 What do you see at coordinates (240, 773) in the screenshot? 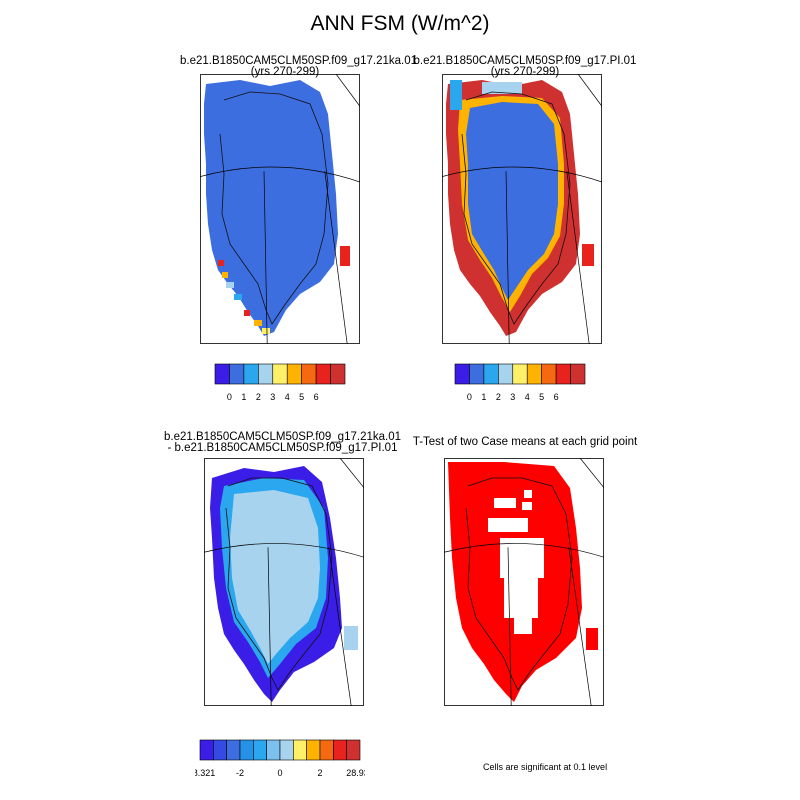
I see `colorbar-tick-label: -2` at bounding box center [240, 773].